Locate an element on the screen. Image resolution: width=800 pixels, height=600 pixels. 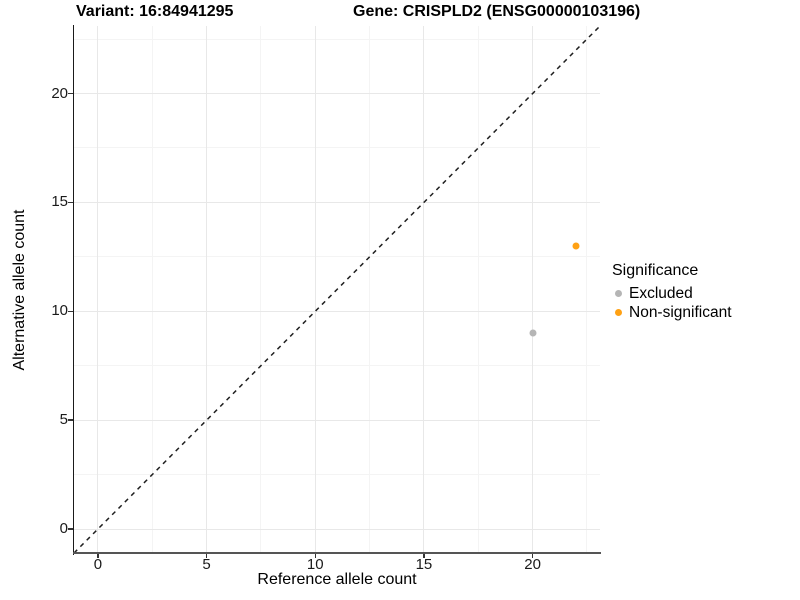
x-tick-label: 20 is located at coordinates (532, 564).